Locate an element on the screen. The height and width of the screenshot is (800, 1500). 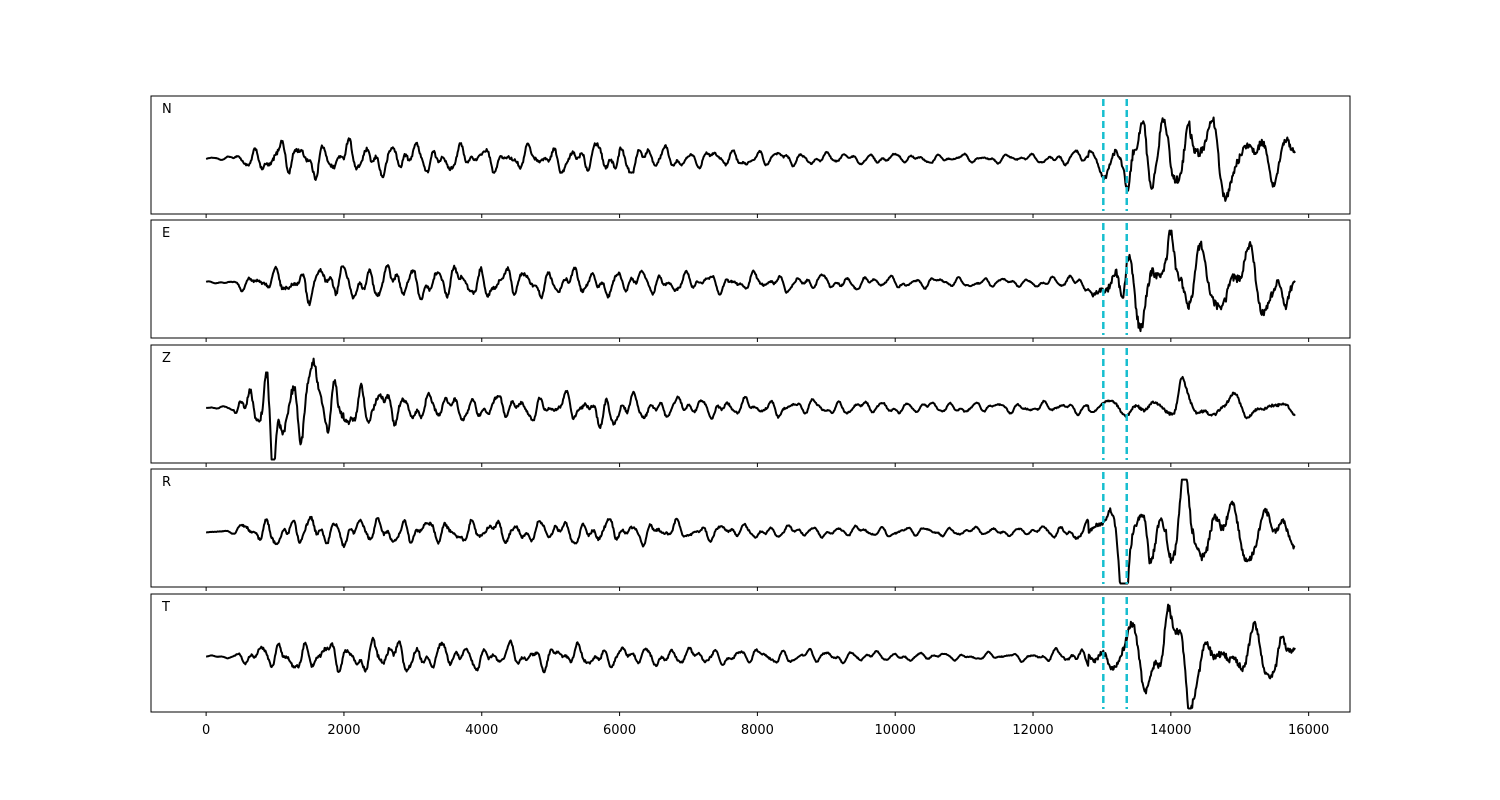
panel-label: N is located at coordinates (167, 109).